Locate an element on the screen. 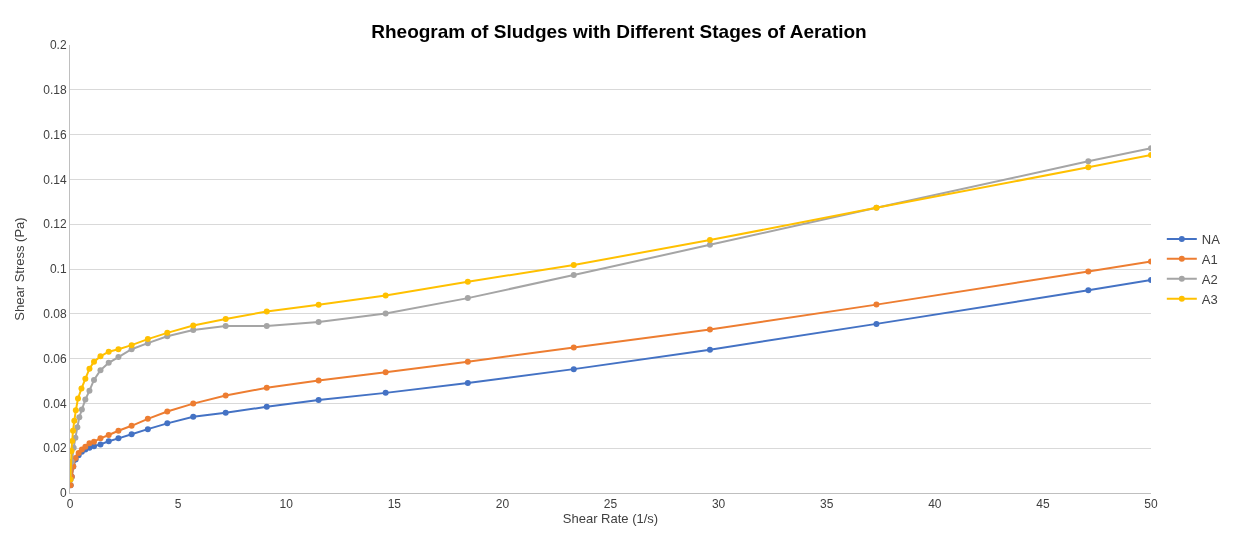 The image size is (1238, 538). y-tick-label: 0 is located at coordinates (63, 493).